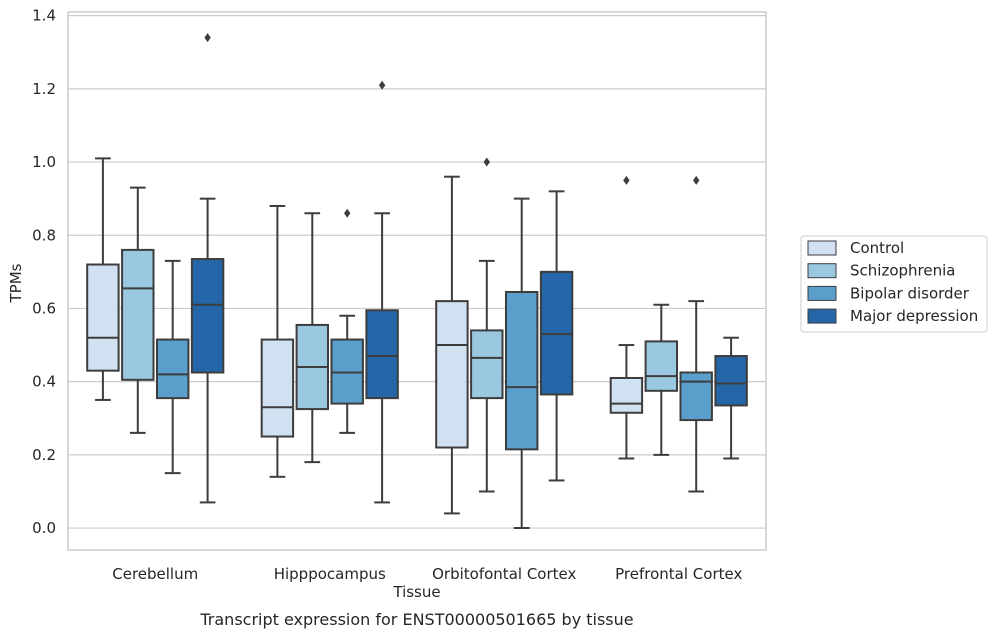 This screenshot has height=637, width=997. I want to click on x-tick-label: Prefrontal Cortex, so click(678, 574).